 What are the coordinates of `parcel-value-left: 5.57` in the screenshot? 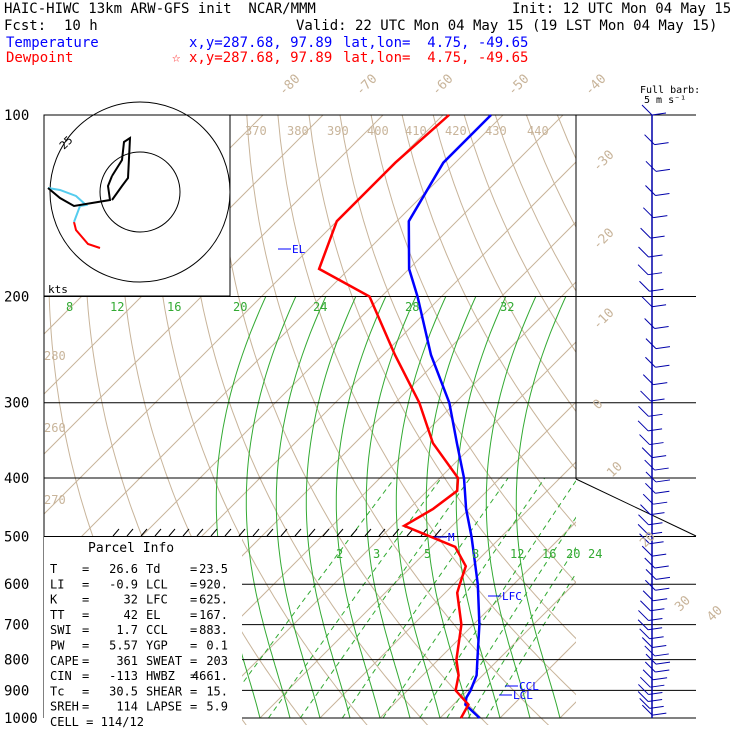 It's located at (123, 646).